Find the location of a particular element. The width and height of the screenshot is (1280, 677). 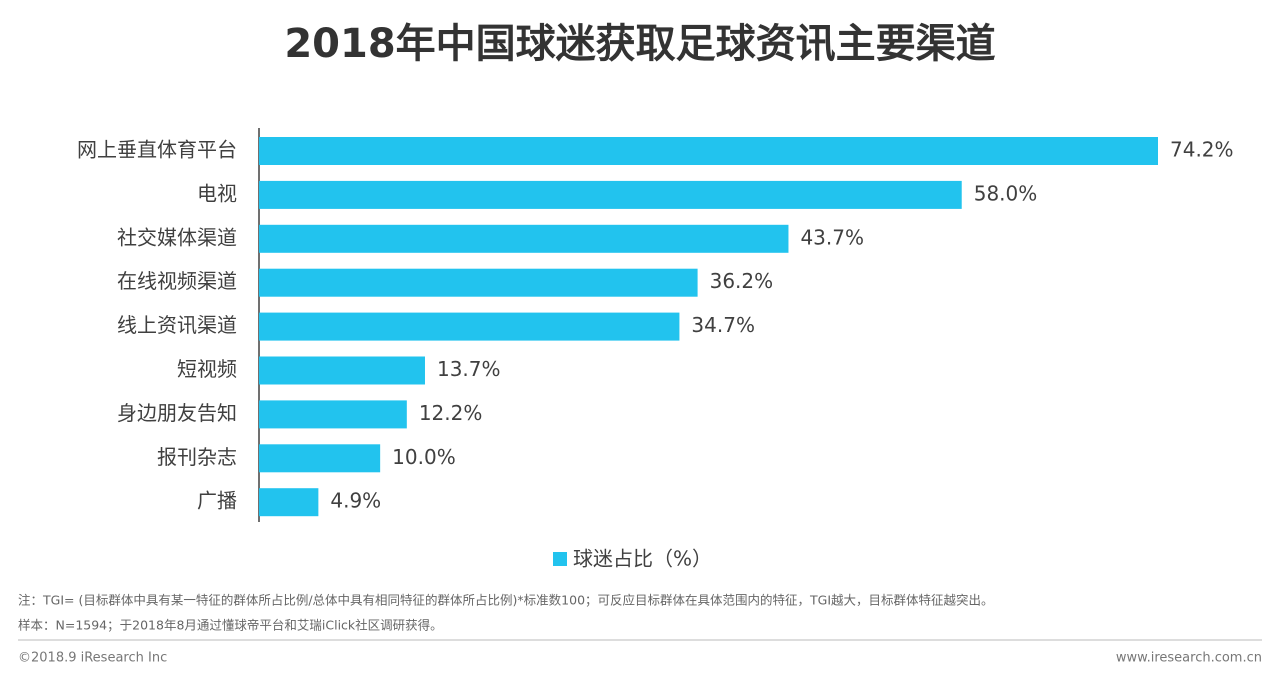

value-label: 10.0% is located at coordinates (424, 457).